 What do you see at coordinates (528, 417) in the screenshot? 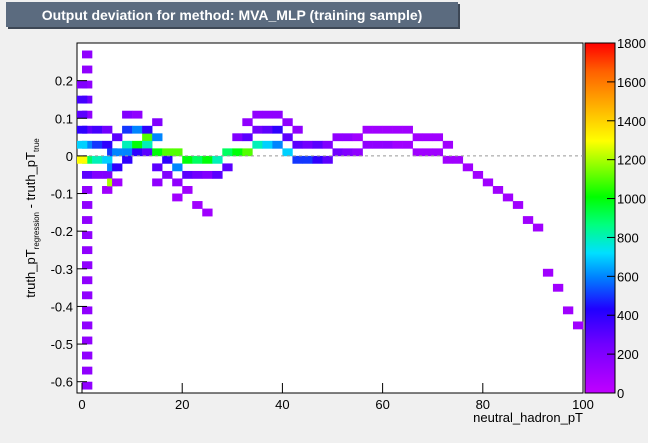
I see `x-axis-title: neutral_hadron_pT` at bounding box center [528, 417].